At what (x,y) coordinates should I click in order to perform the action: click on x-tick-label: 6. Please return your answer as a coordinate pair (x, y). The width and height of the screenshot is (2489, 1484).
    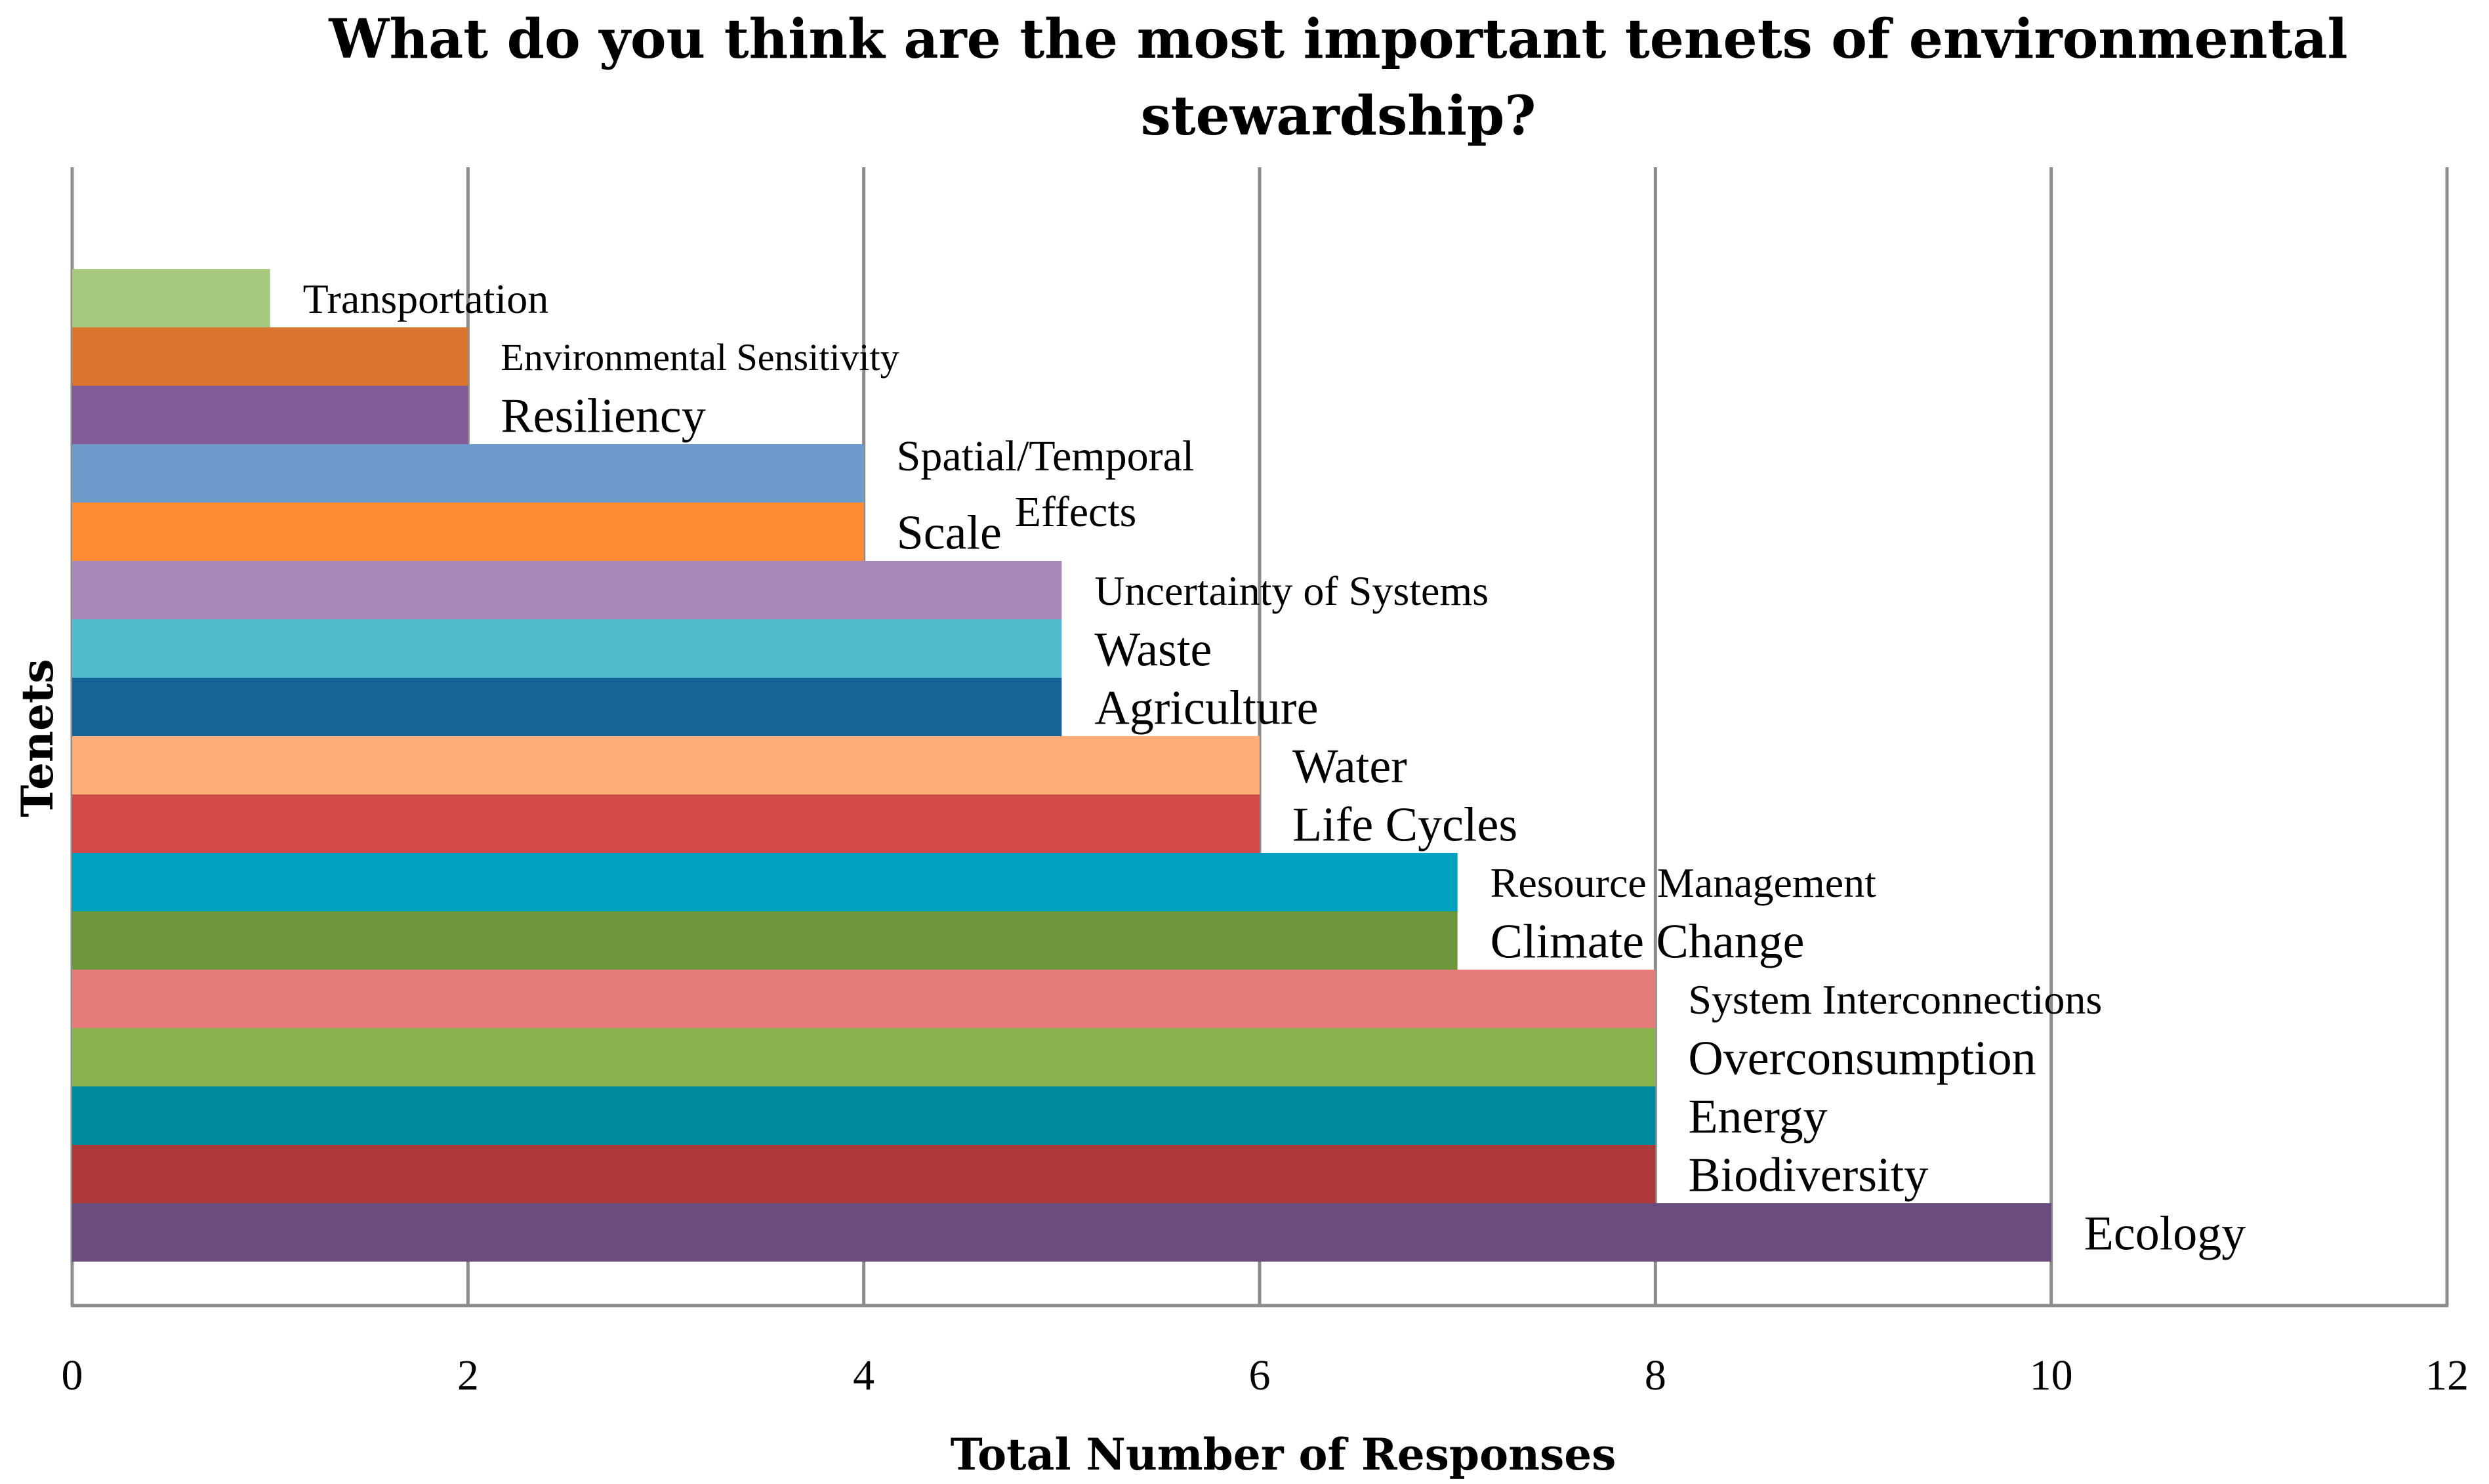
    Looking at the image, I should click on (1260, 1375).